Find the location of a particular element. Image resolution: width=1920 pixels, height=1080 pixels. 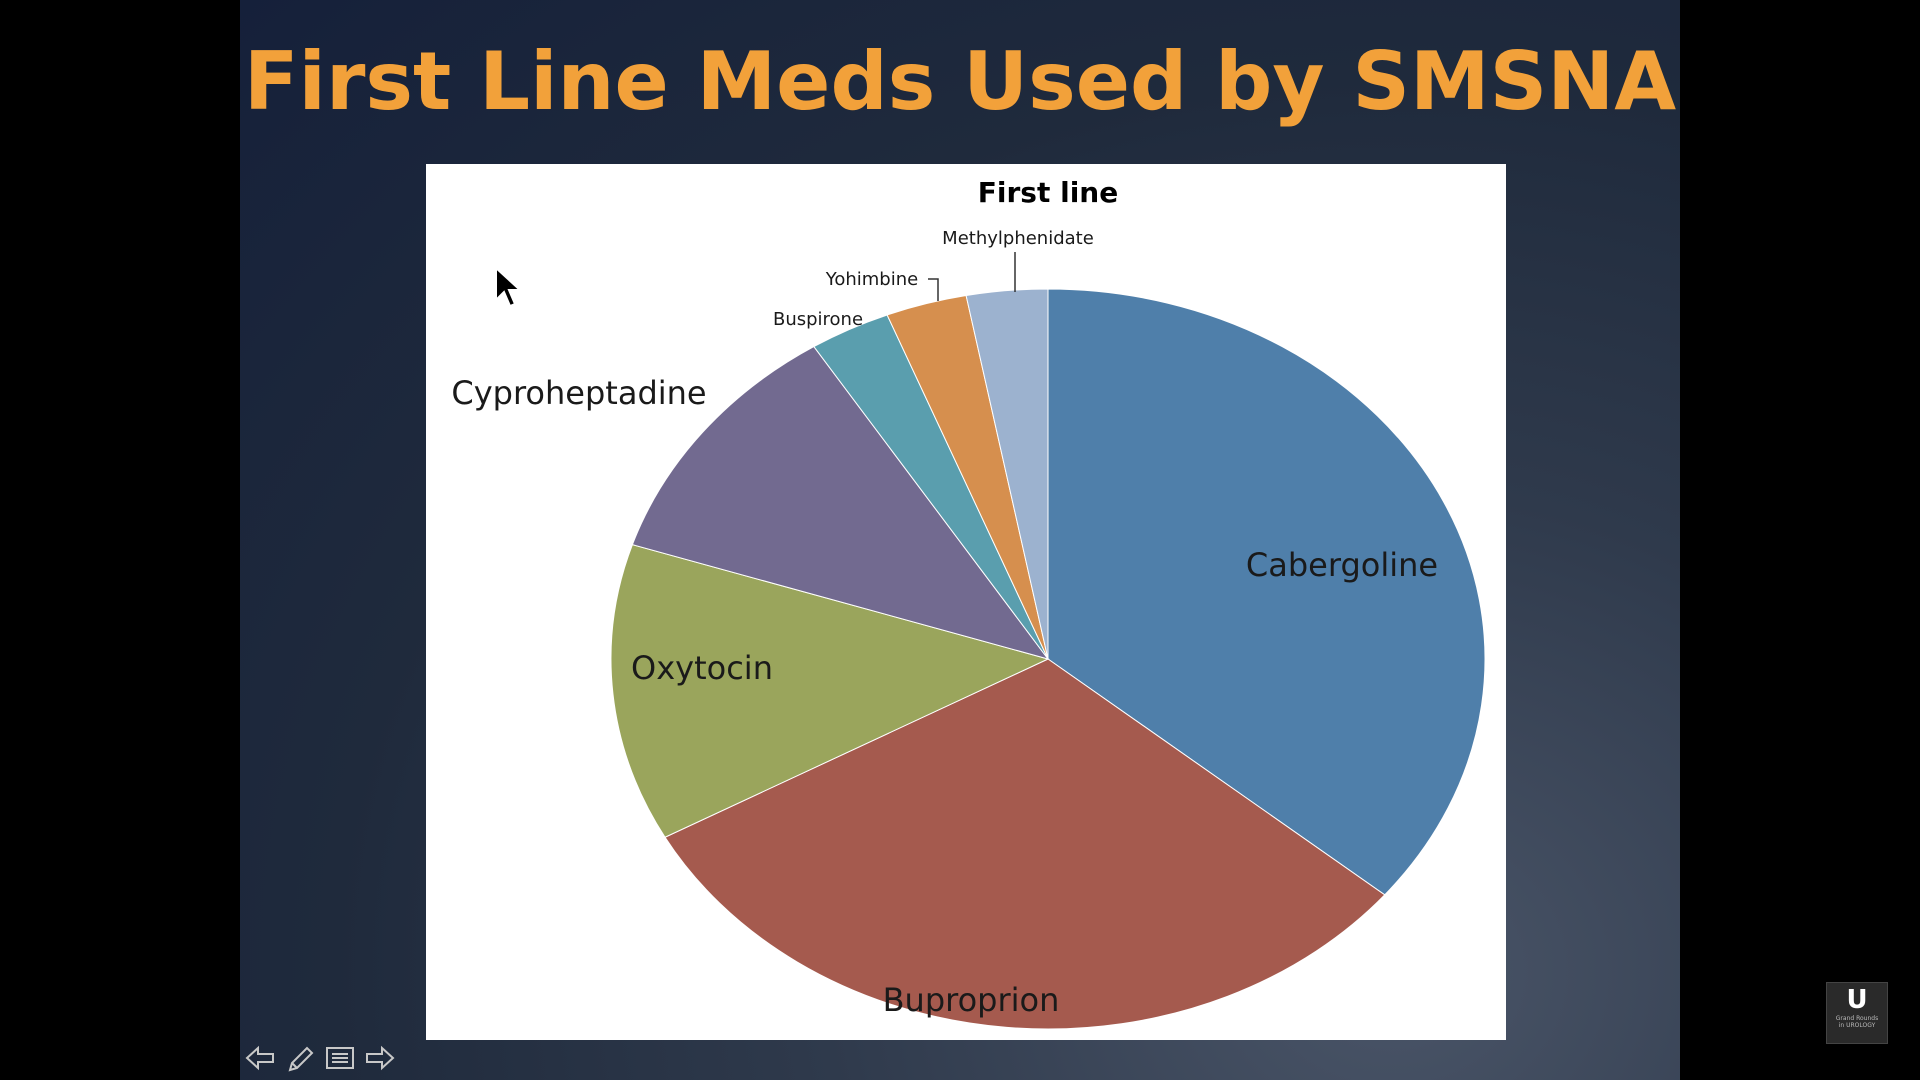

logo-letter: U is located at coordinates (1857, 1000).